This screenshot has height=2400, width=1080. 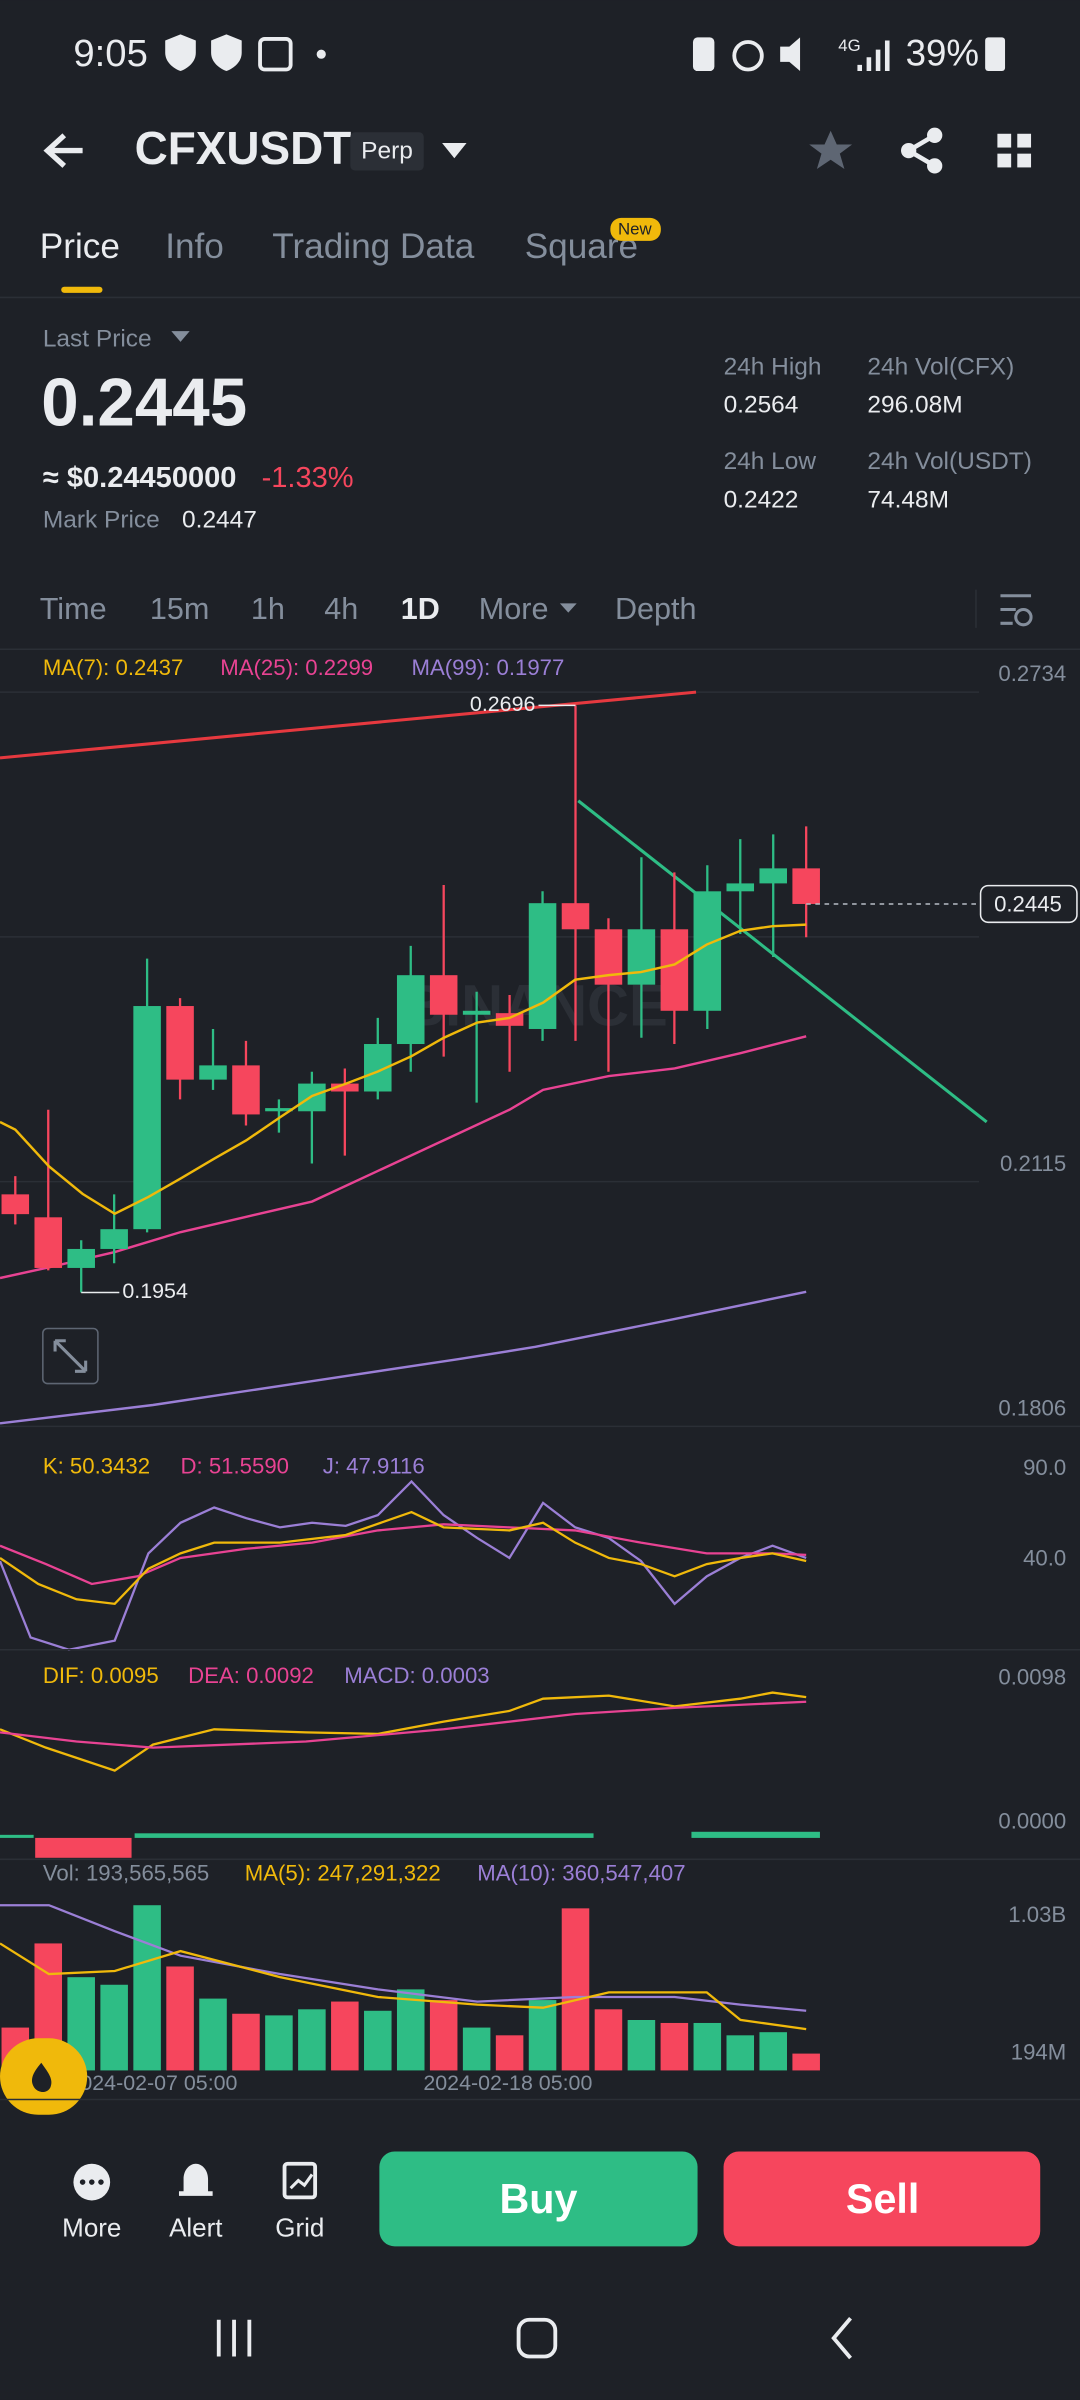 What do you see at coordinates (299, 2227) in the screenshot?
I see `action-label: Grid` at bounding box center [299, 2227].